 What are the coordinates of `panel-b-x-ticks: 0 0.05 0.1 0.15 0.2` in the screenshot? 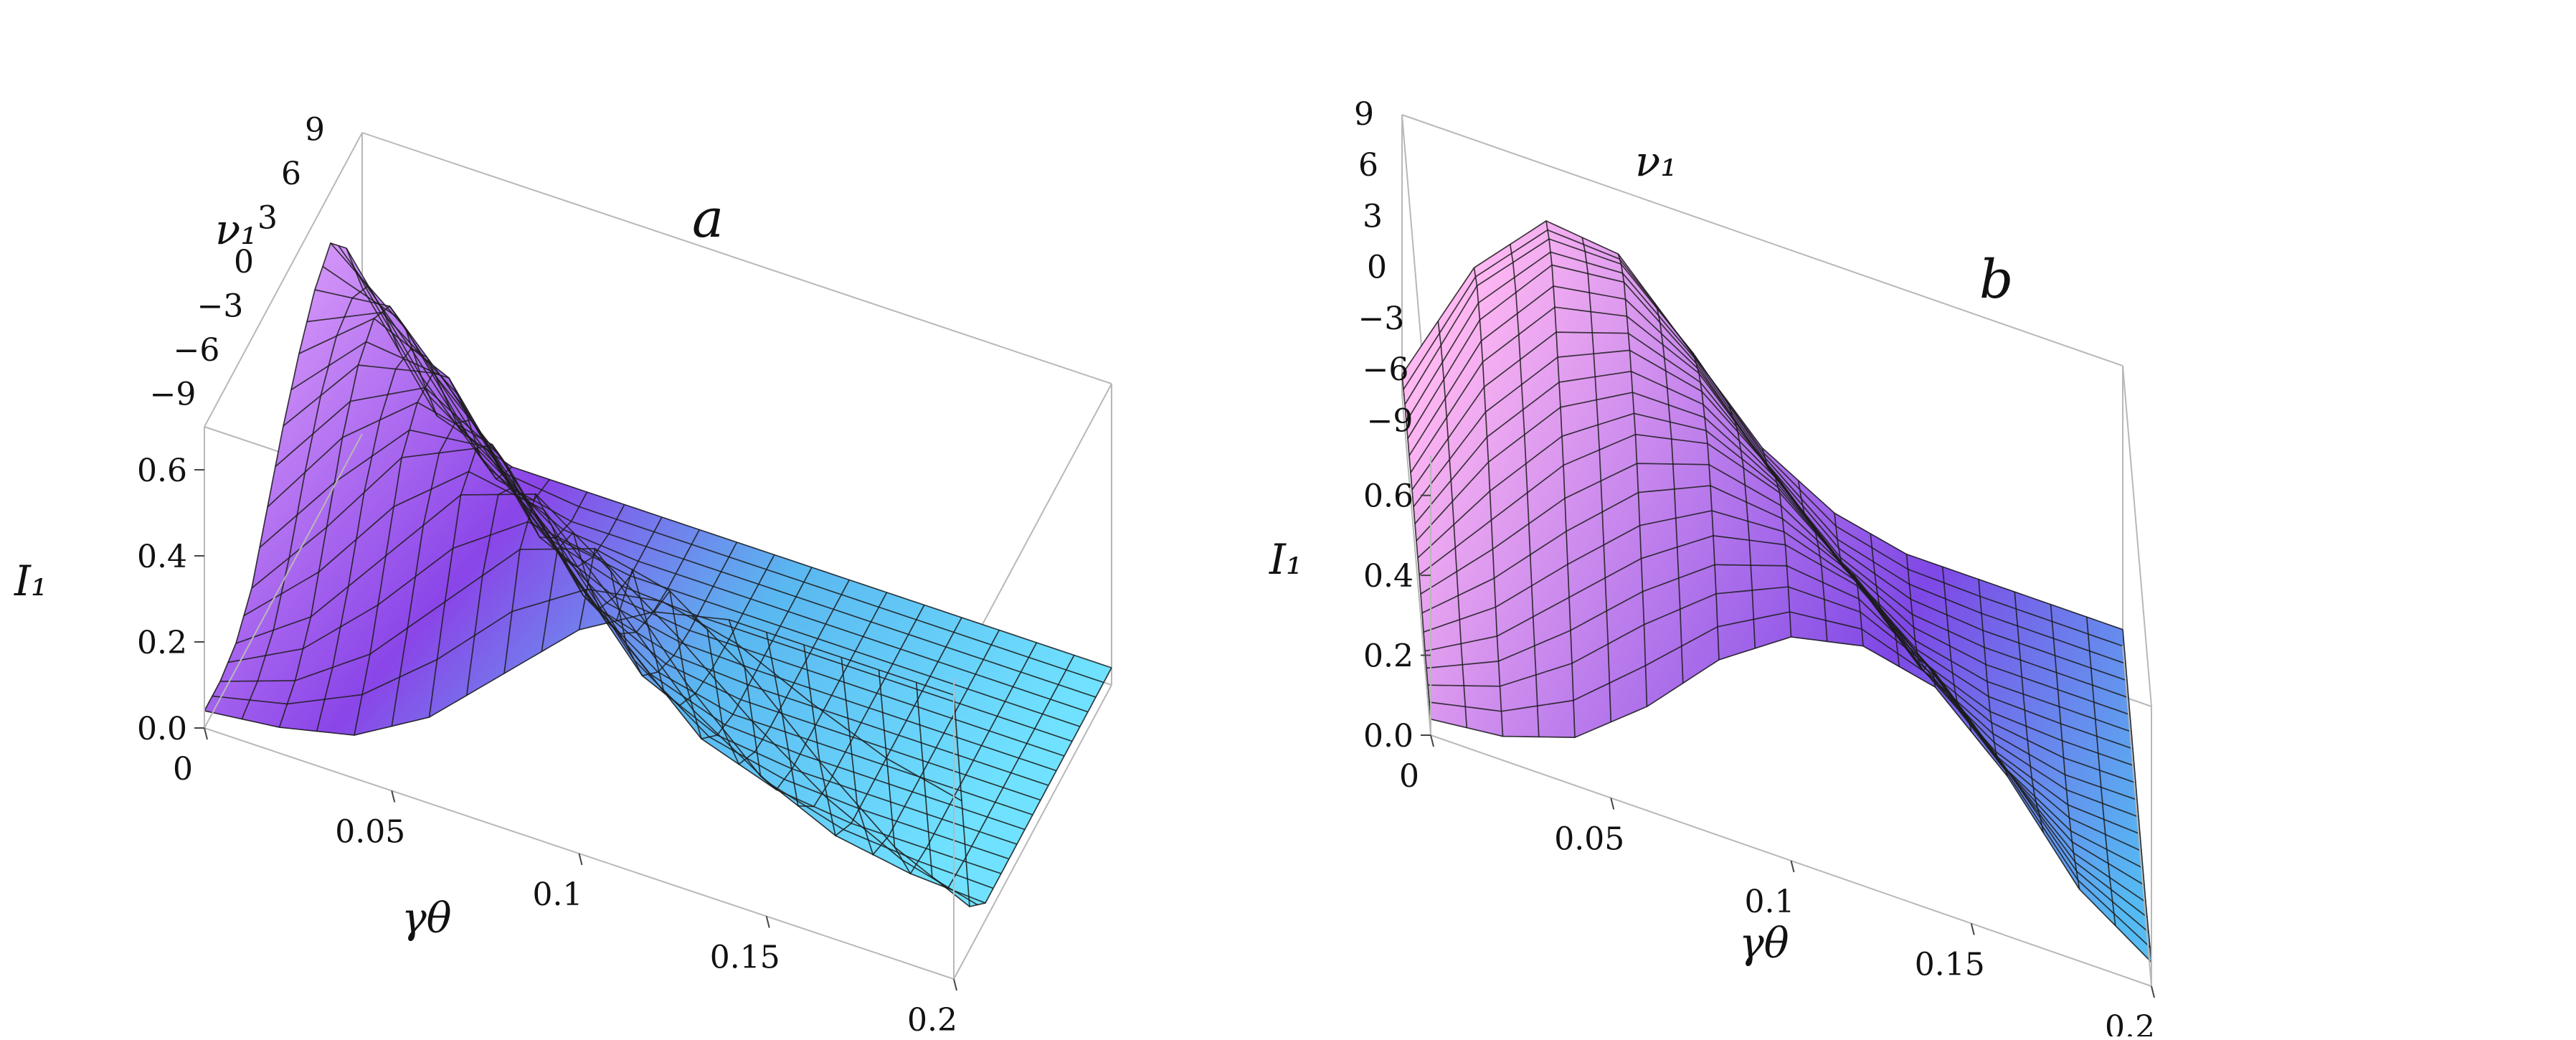 It's located at (1777, 887).